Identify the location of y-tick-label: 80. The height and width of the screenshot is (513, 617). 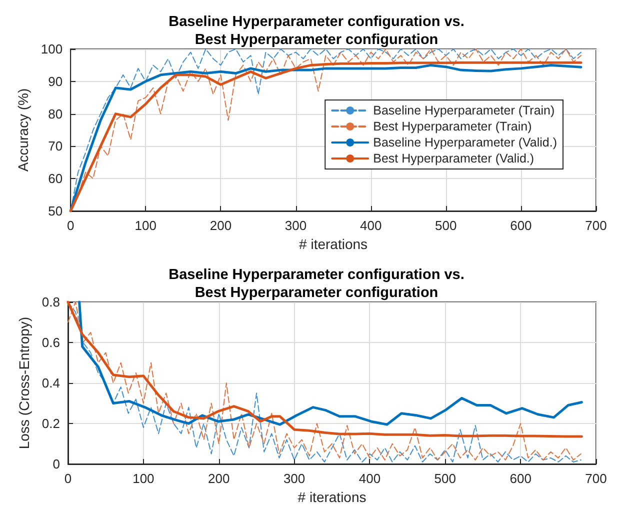
(55, 114).